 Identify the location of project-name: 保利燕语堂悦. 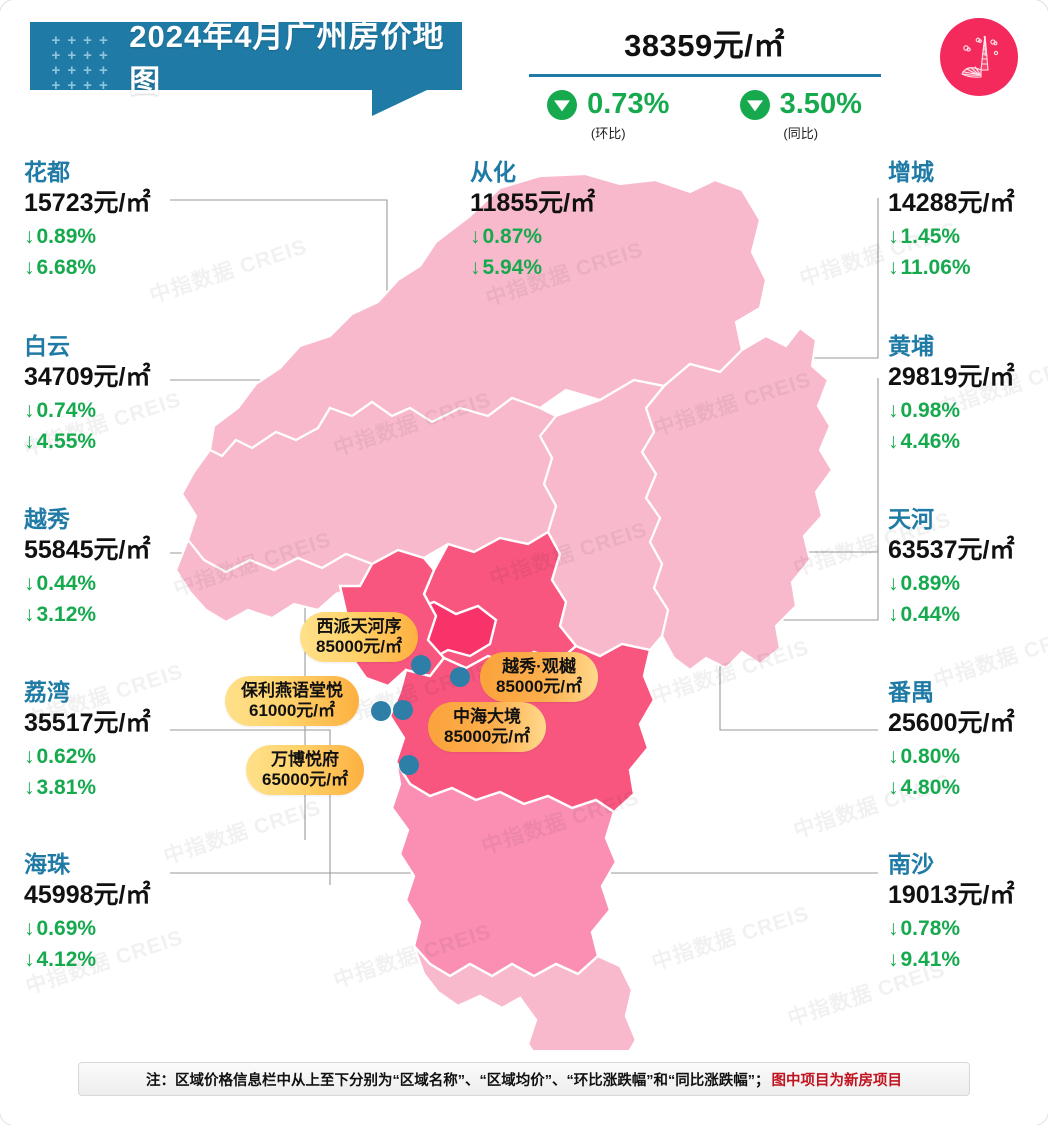
(292, 690).